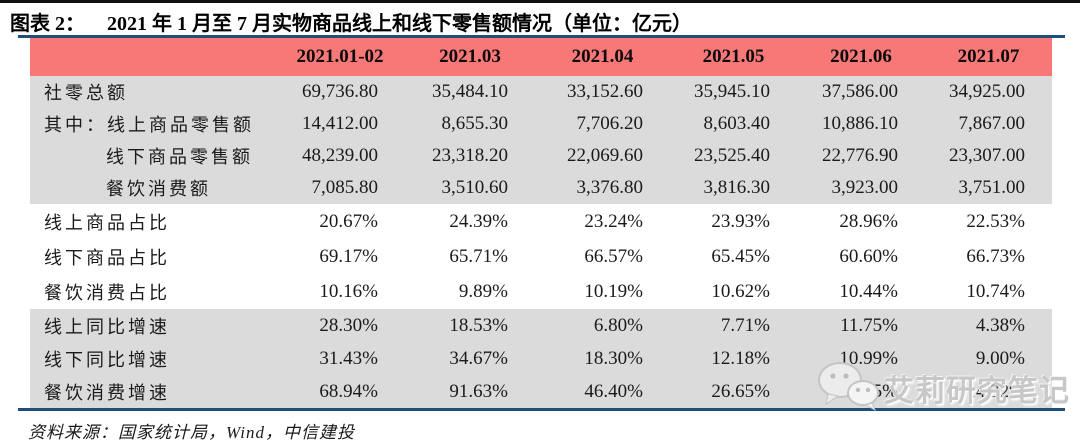 The height and width of the screenshot is (446, 1080). Describe the element at coordinates (602, 358) in the screenshot. I see `table-cell: 18.30%` at that location.